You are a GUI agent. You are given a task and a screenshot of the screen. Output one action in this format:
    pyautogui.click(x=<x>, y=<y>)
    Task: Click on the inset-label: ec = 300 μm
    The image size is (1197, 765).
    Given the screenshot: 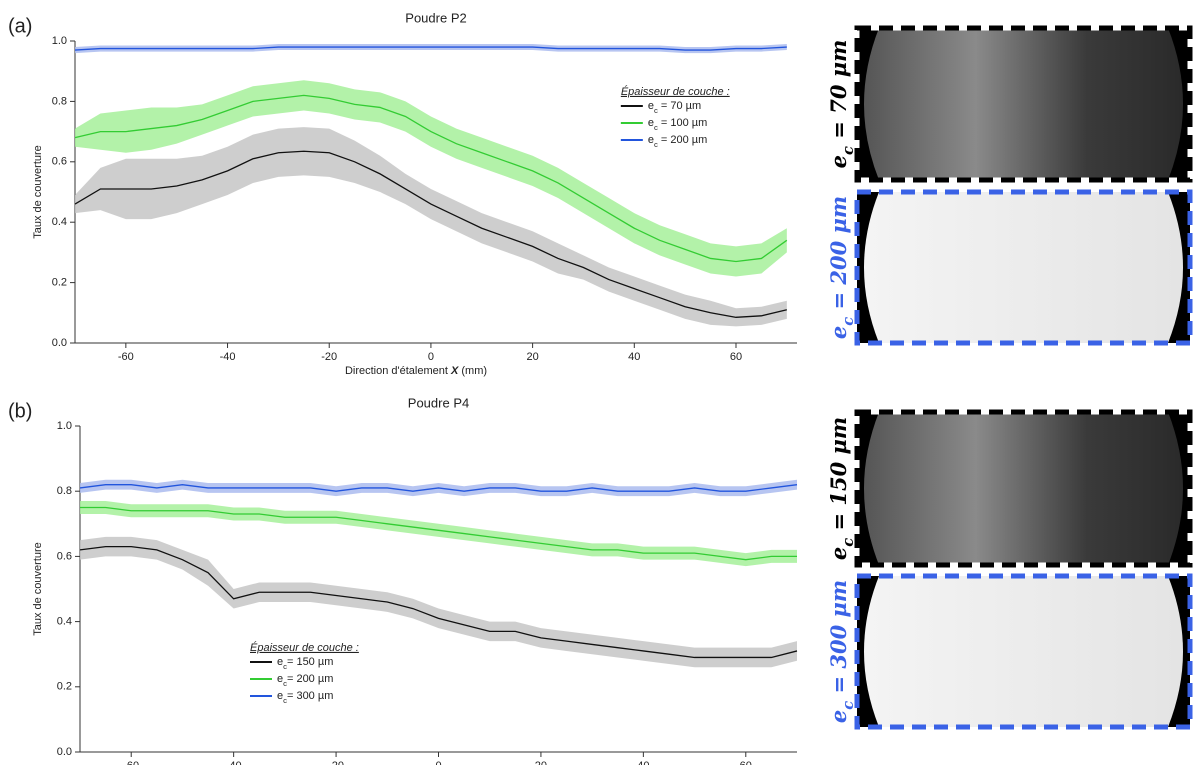 What is the action you would take?
    pyautogui.click(x=841, y=651)
    